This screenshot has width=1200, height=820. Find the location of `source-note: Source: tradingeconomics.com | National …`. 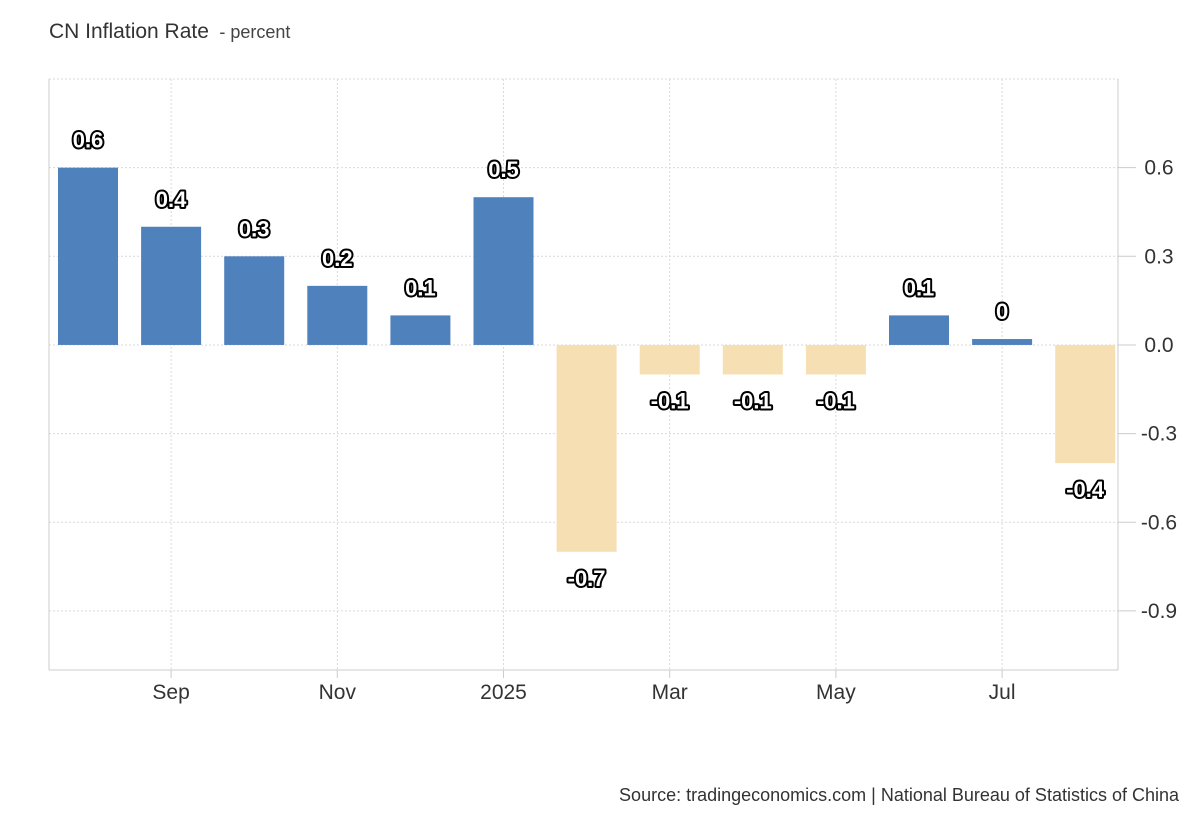

source-note: Source: tradingeconomics.com | National … is located at coordinates (899, 795).